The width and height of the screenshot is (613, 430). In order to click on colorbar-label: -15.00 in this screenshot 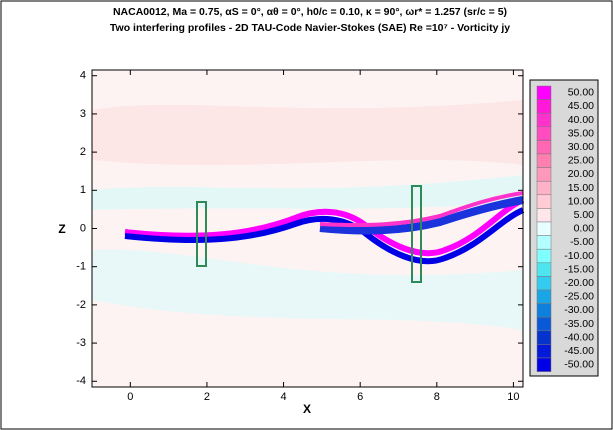, I will do `click(579, 269)`.